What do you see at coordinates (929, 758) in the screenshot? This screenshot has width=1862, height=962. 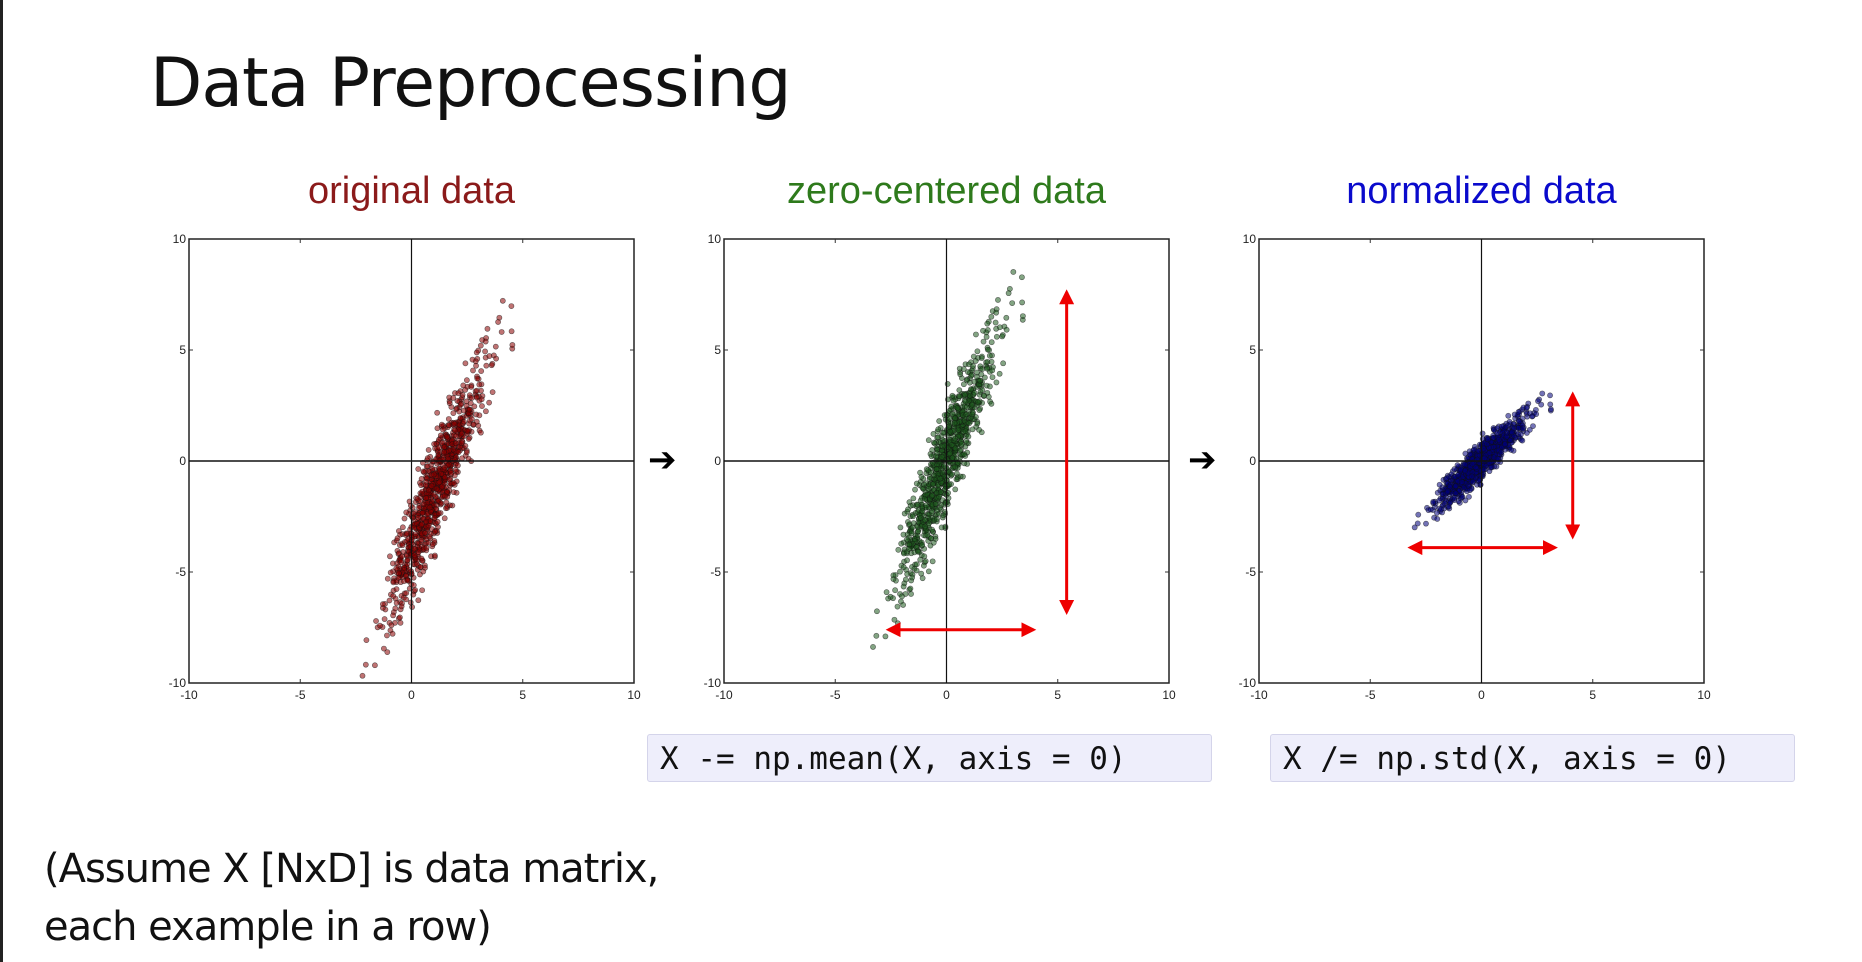 I see `code-mean-subtraction: X -= np.mean(X, axis = 0)` at bounding box center [929, 758].